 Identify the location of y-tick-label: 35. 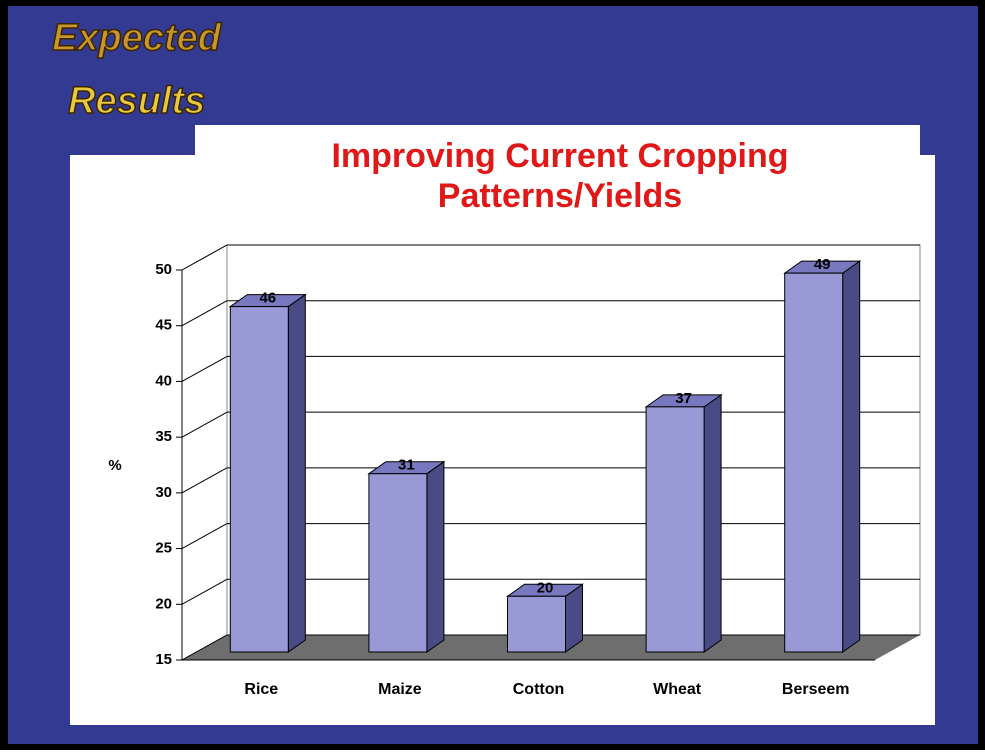
(163, 436).